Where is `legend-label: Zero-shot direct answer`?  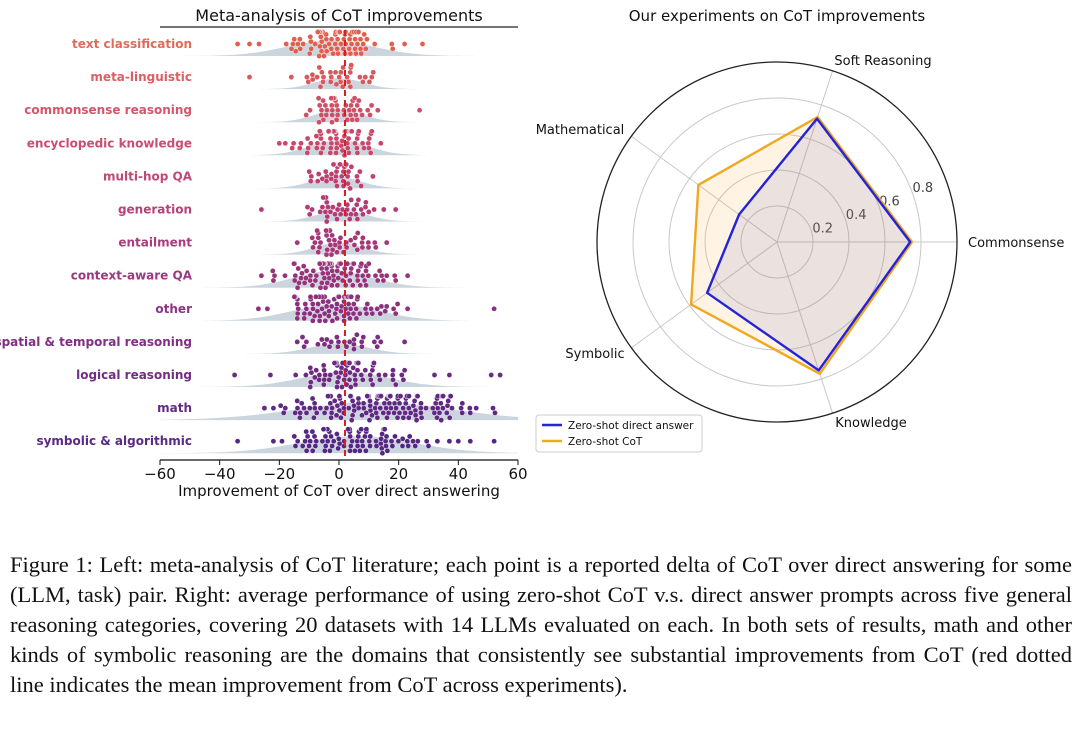 legend-label: Zero-shot direct answer is located at coordinates (631, 426).